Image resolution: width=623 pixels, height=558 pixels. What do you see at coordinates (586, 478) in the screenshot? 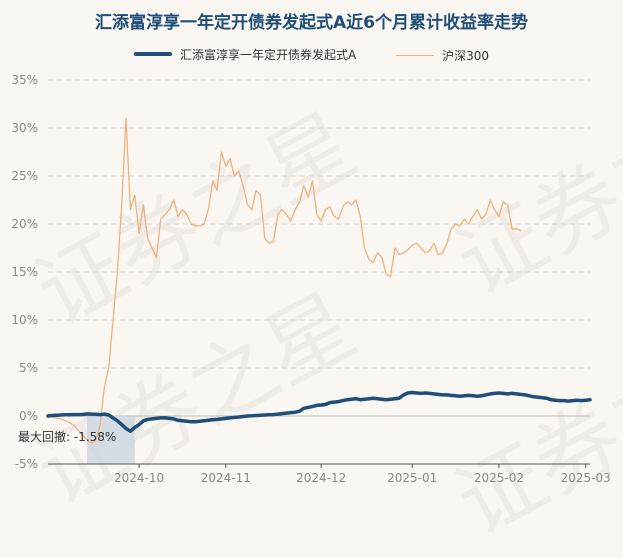
I see `x-tick-label: 2025-03` at bounding box center [586, 478].